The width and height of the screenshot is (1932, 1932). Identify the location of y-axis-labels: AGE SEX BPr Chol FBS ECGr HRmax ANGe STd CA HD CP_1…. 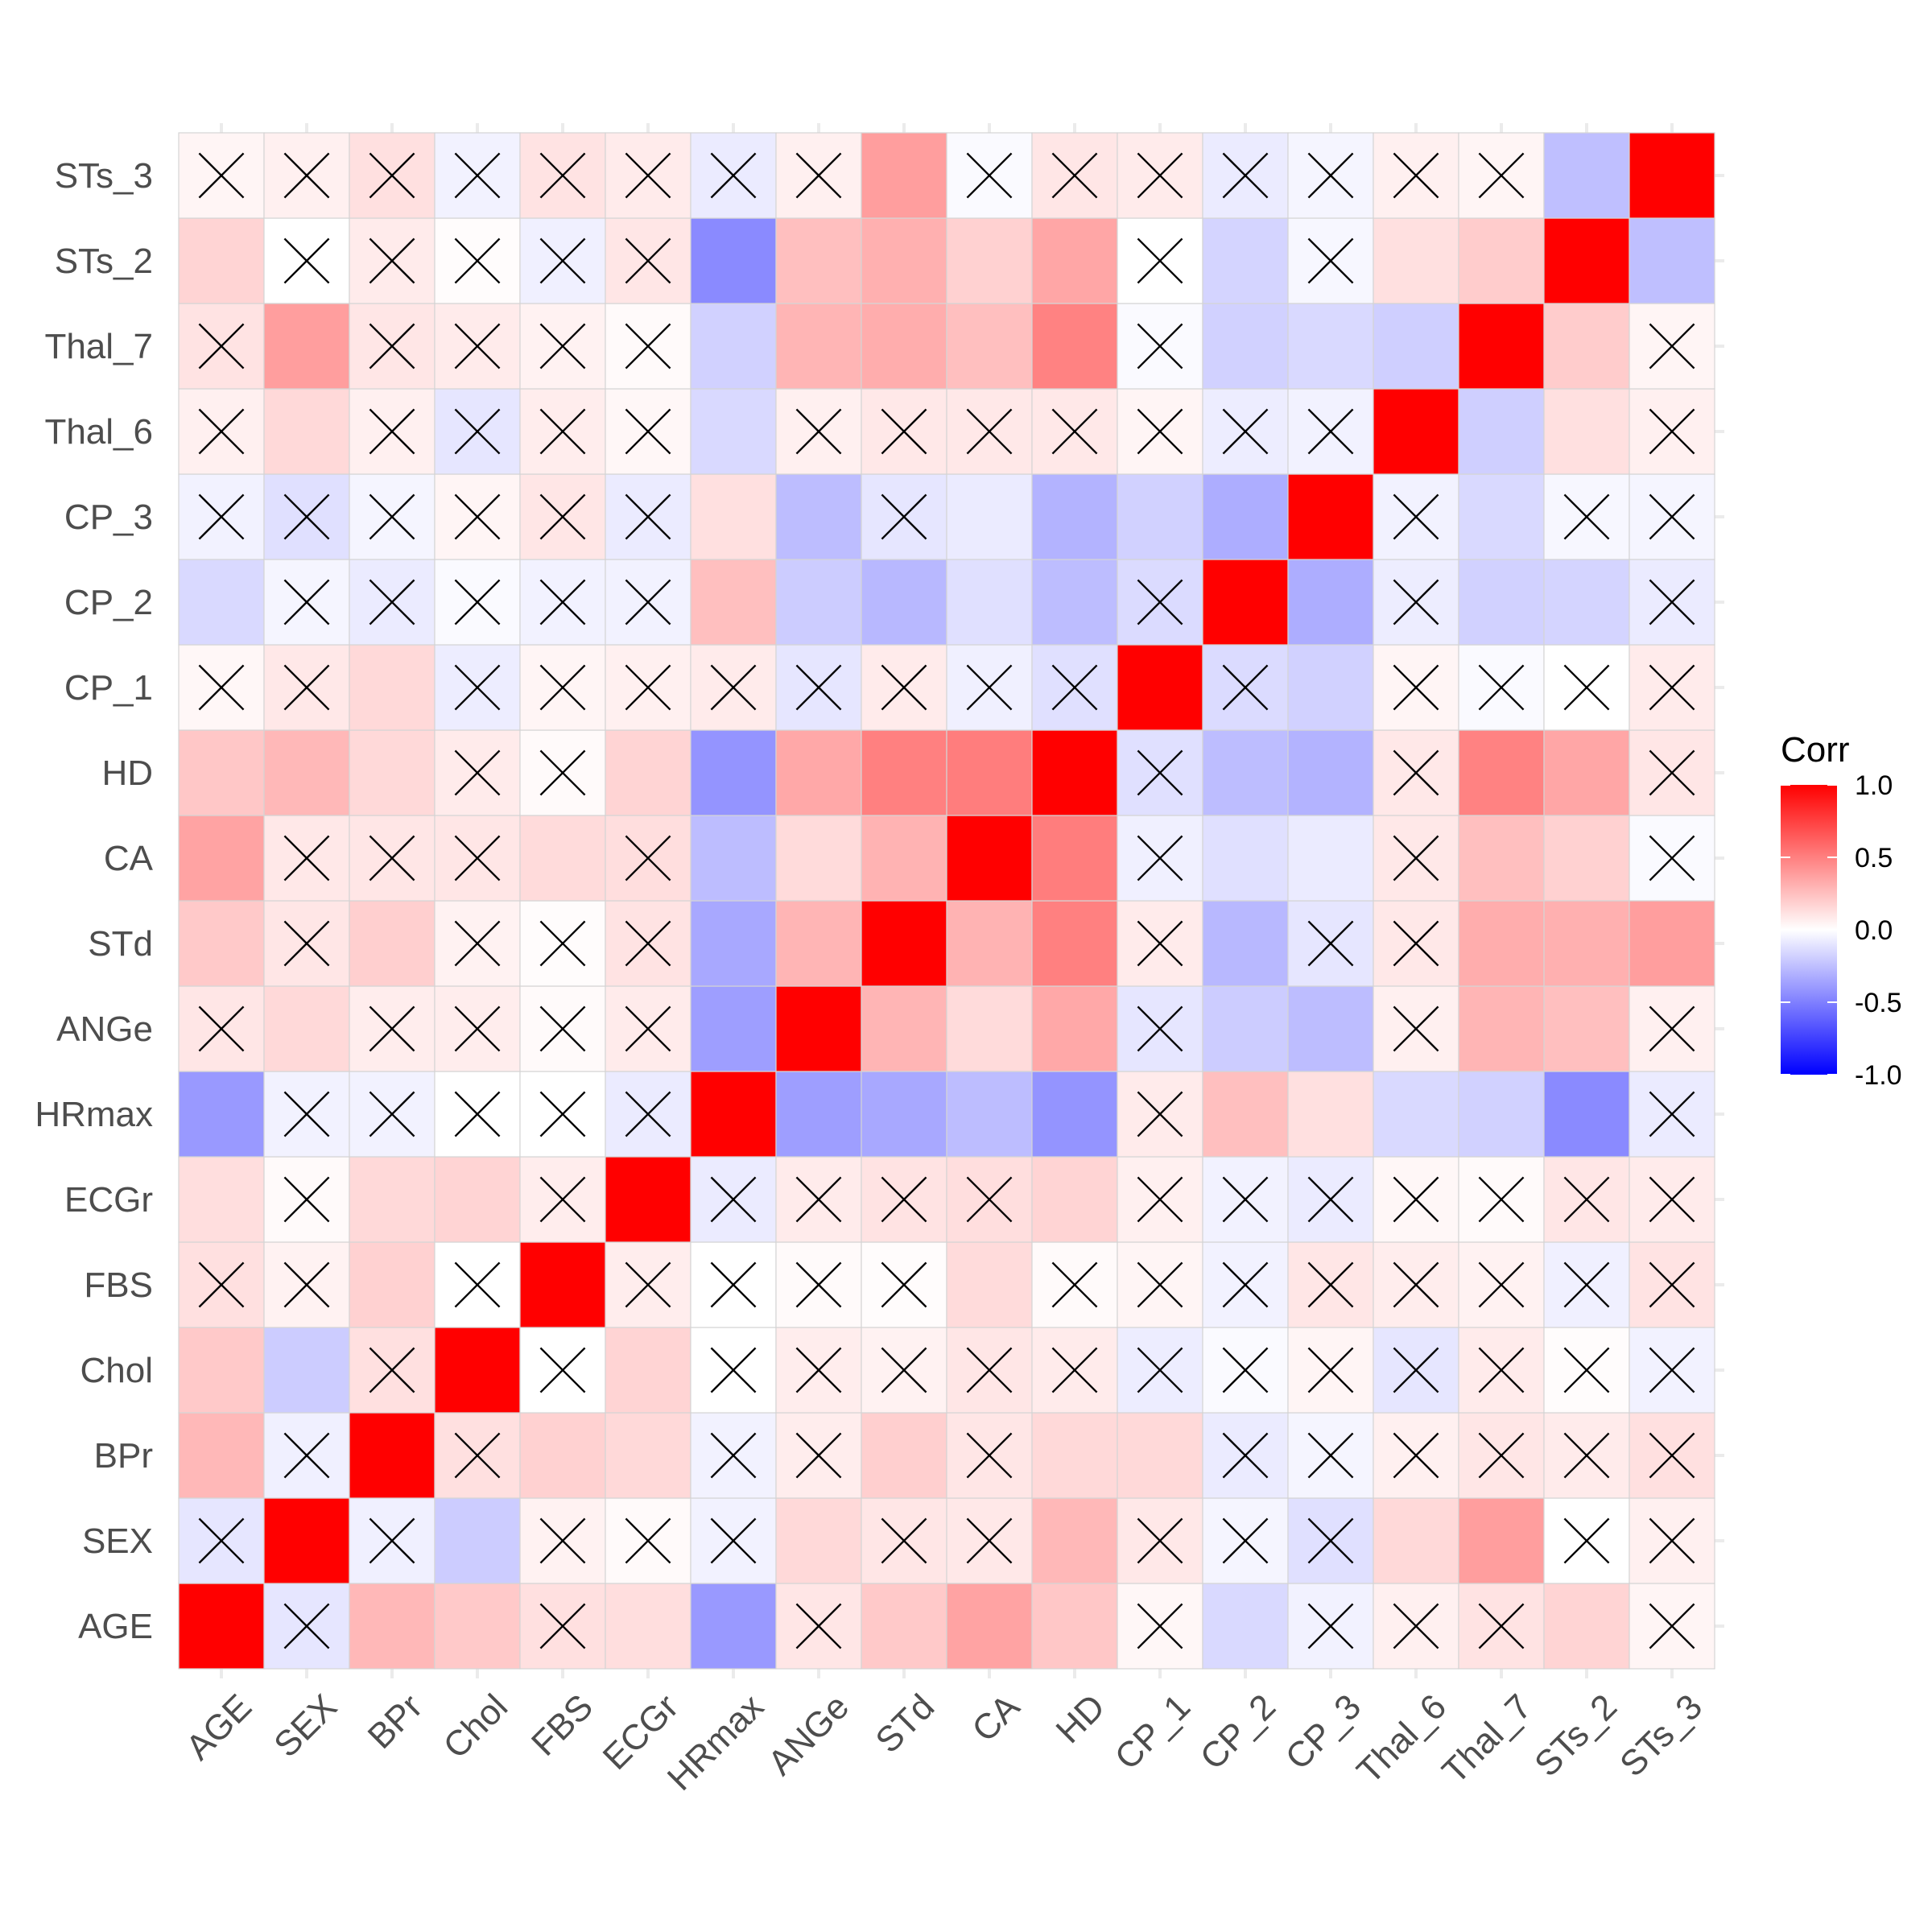
(94, 901).